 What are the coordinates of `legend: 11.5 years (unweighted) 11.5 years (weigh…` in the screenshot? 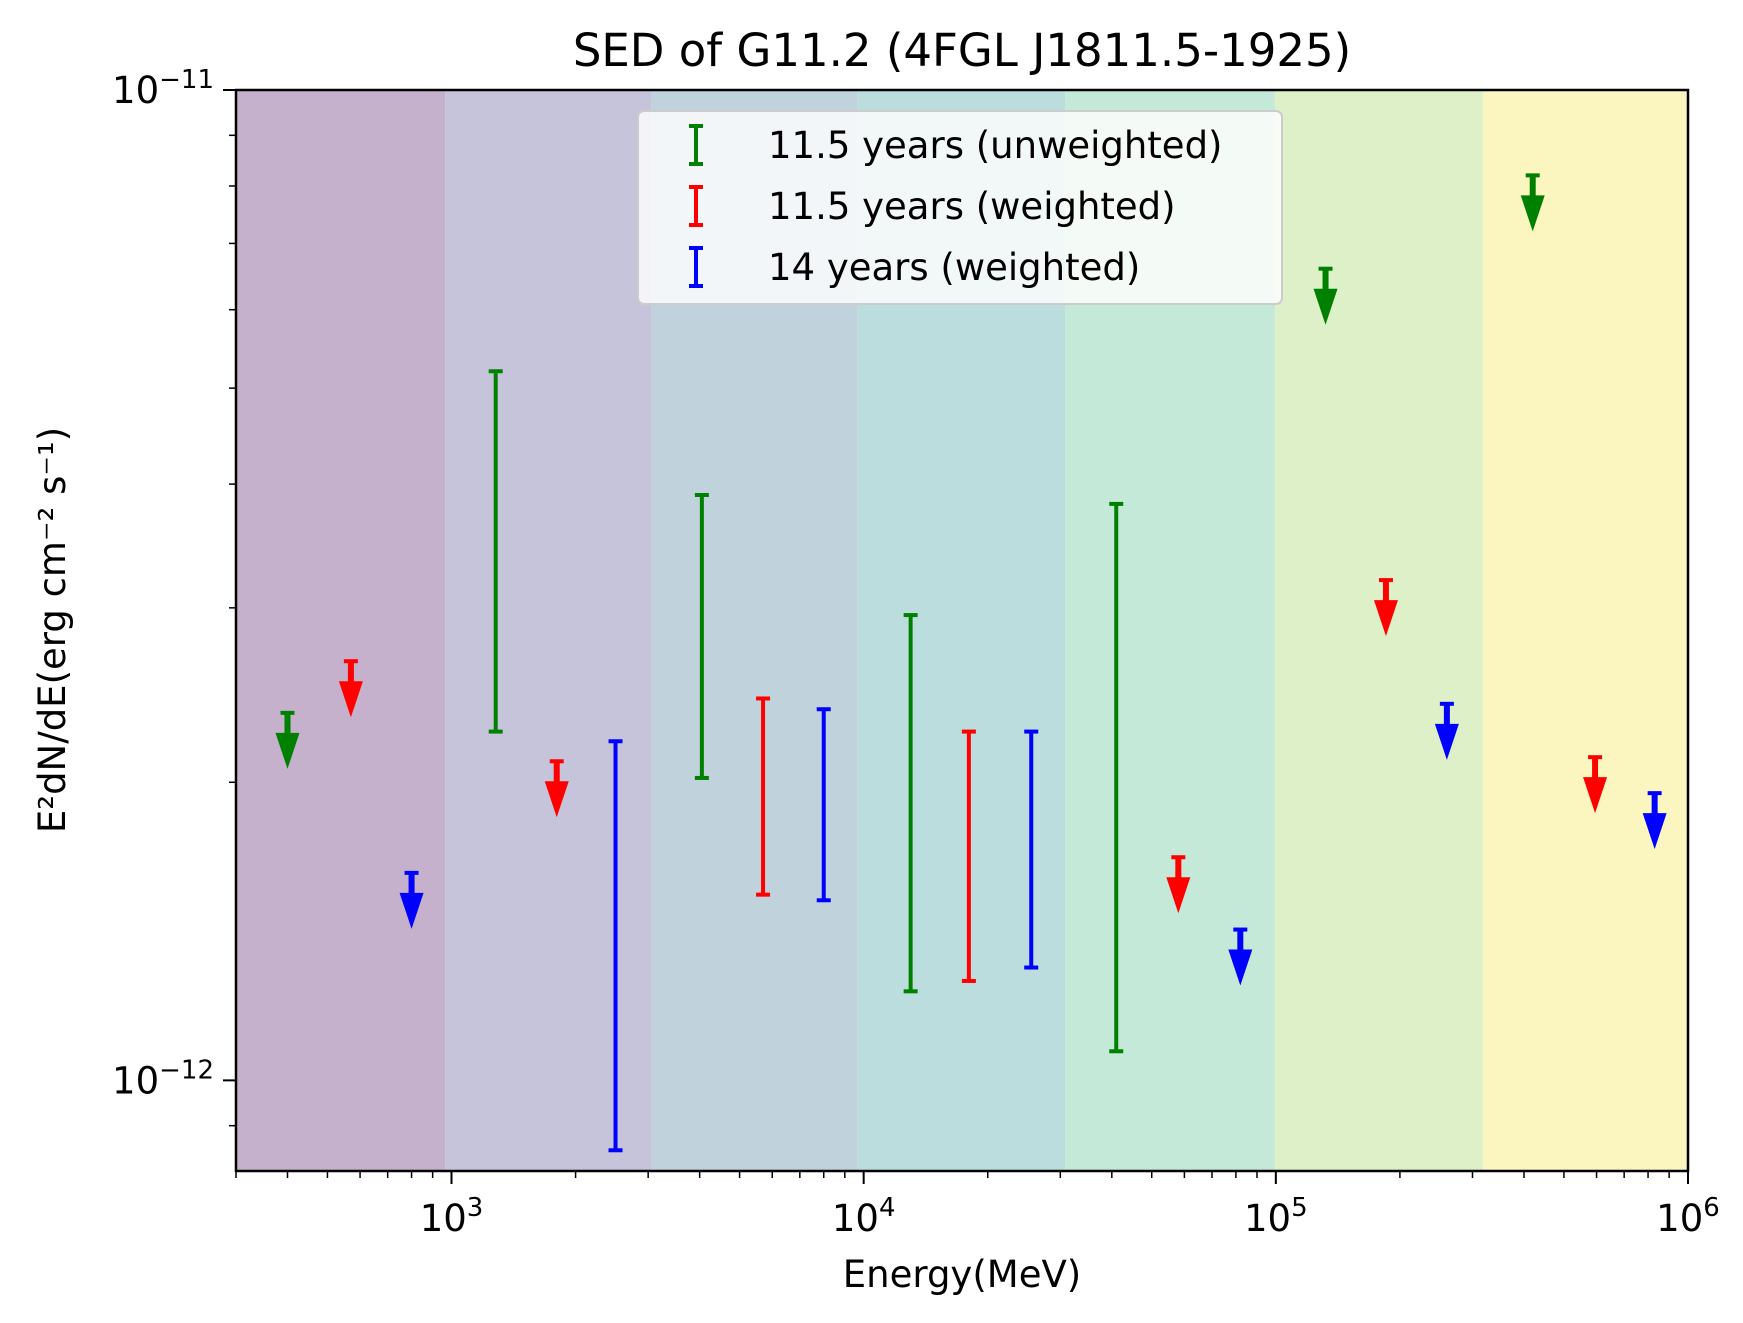 It's located at (960, 207).